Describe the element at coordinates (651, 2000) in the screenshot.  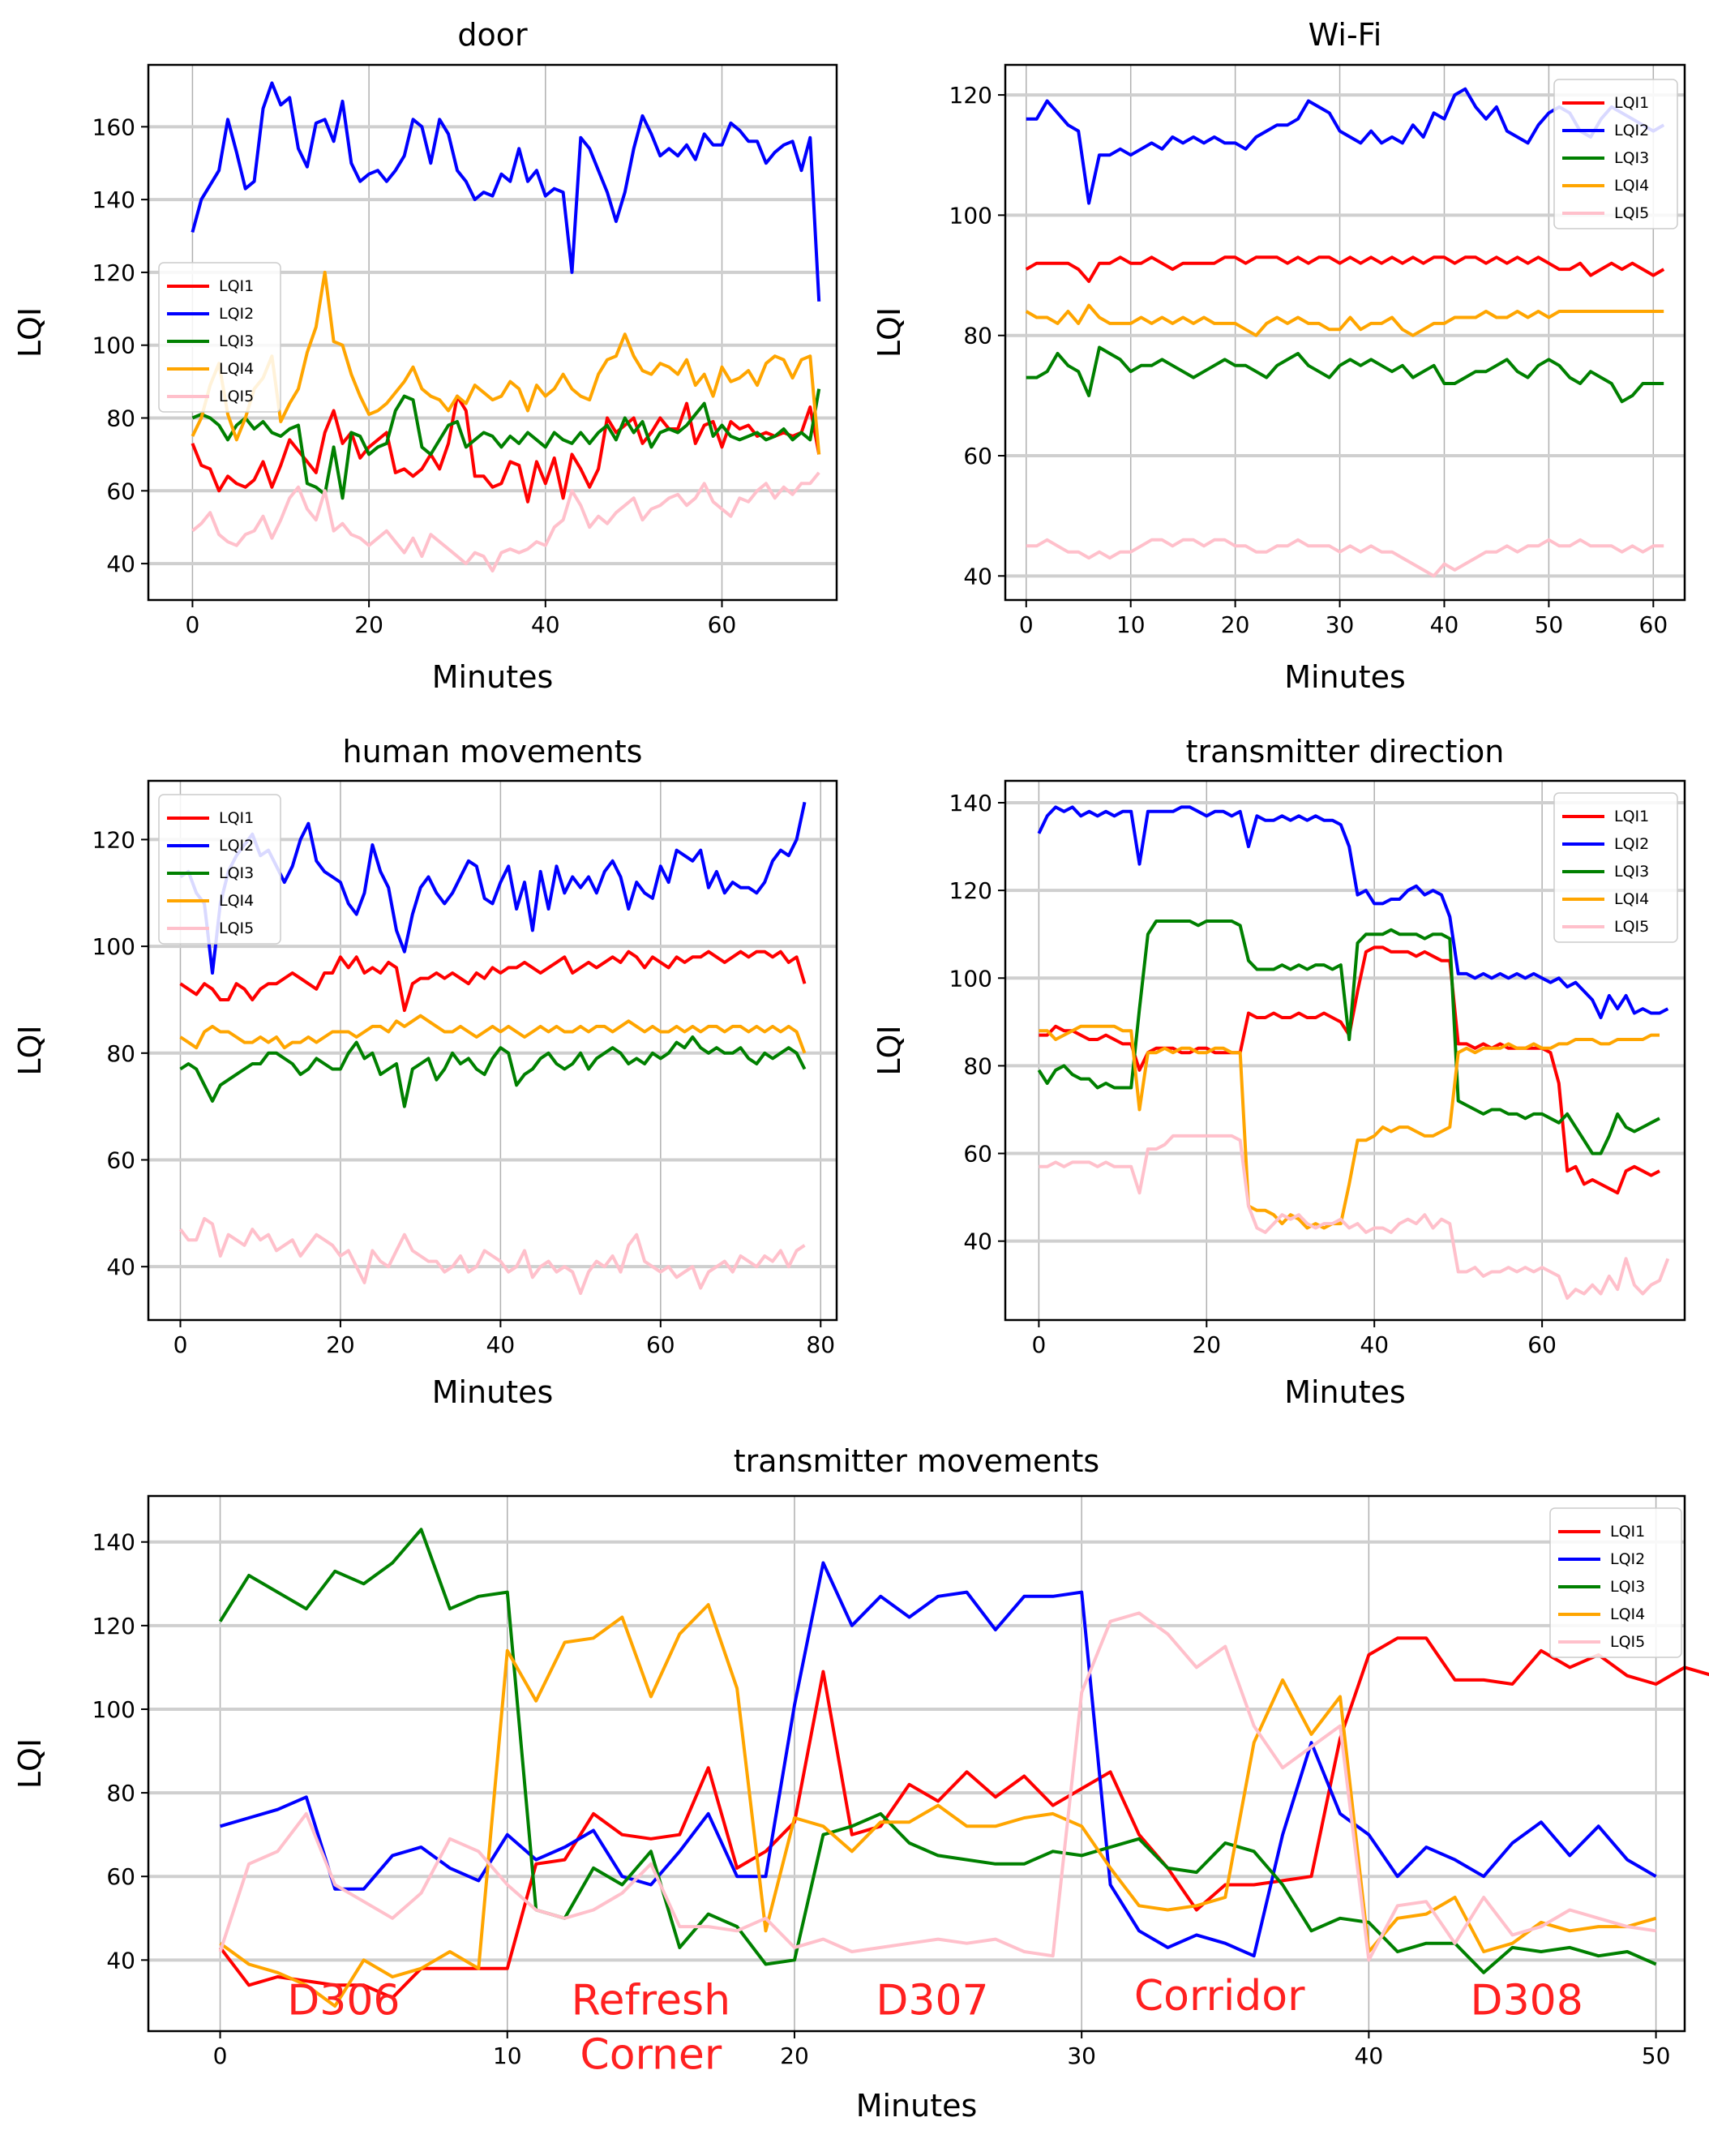
I see `location-annotation: Refresh` at that location.